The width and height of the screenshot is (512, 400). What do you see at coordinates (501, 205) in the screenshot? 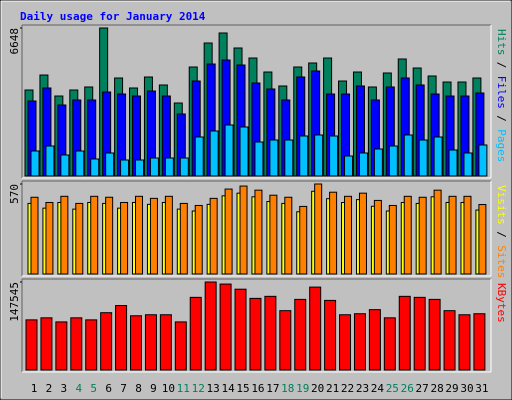
I see `legend-entry: Visits` at bounding box center [501, 205].